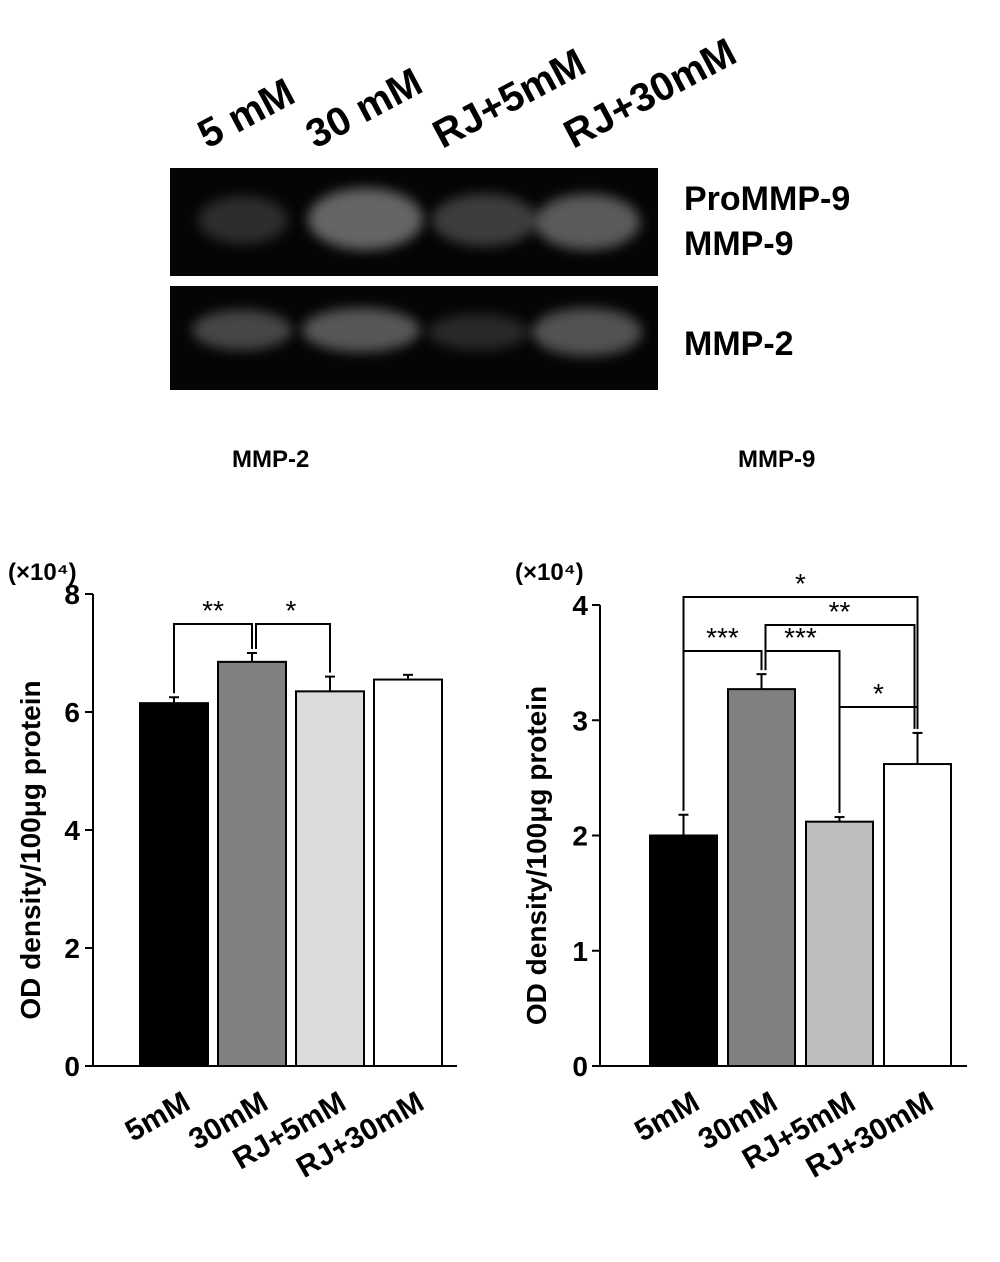  What do you see at coordinates (580, 720) in the screenshot?
I see `y-tick-label: 3` at bounding box center [580, 720].